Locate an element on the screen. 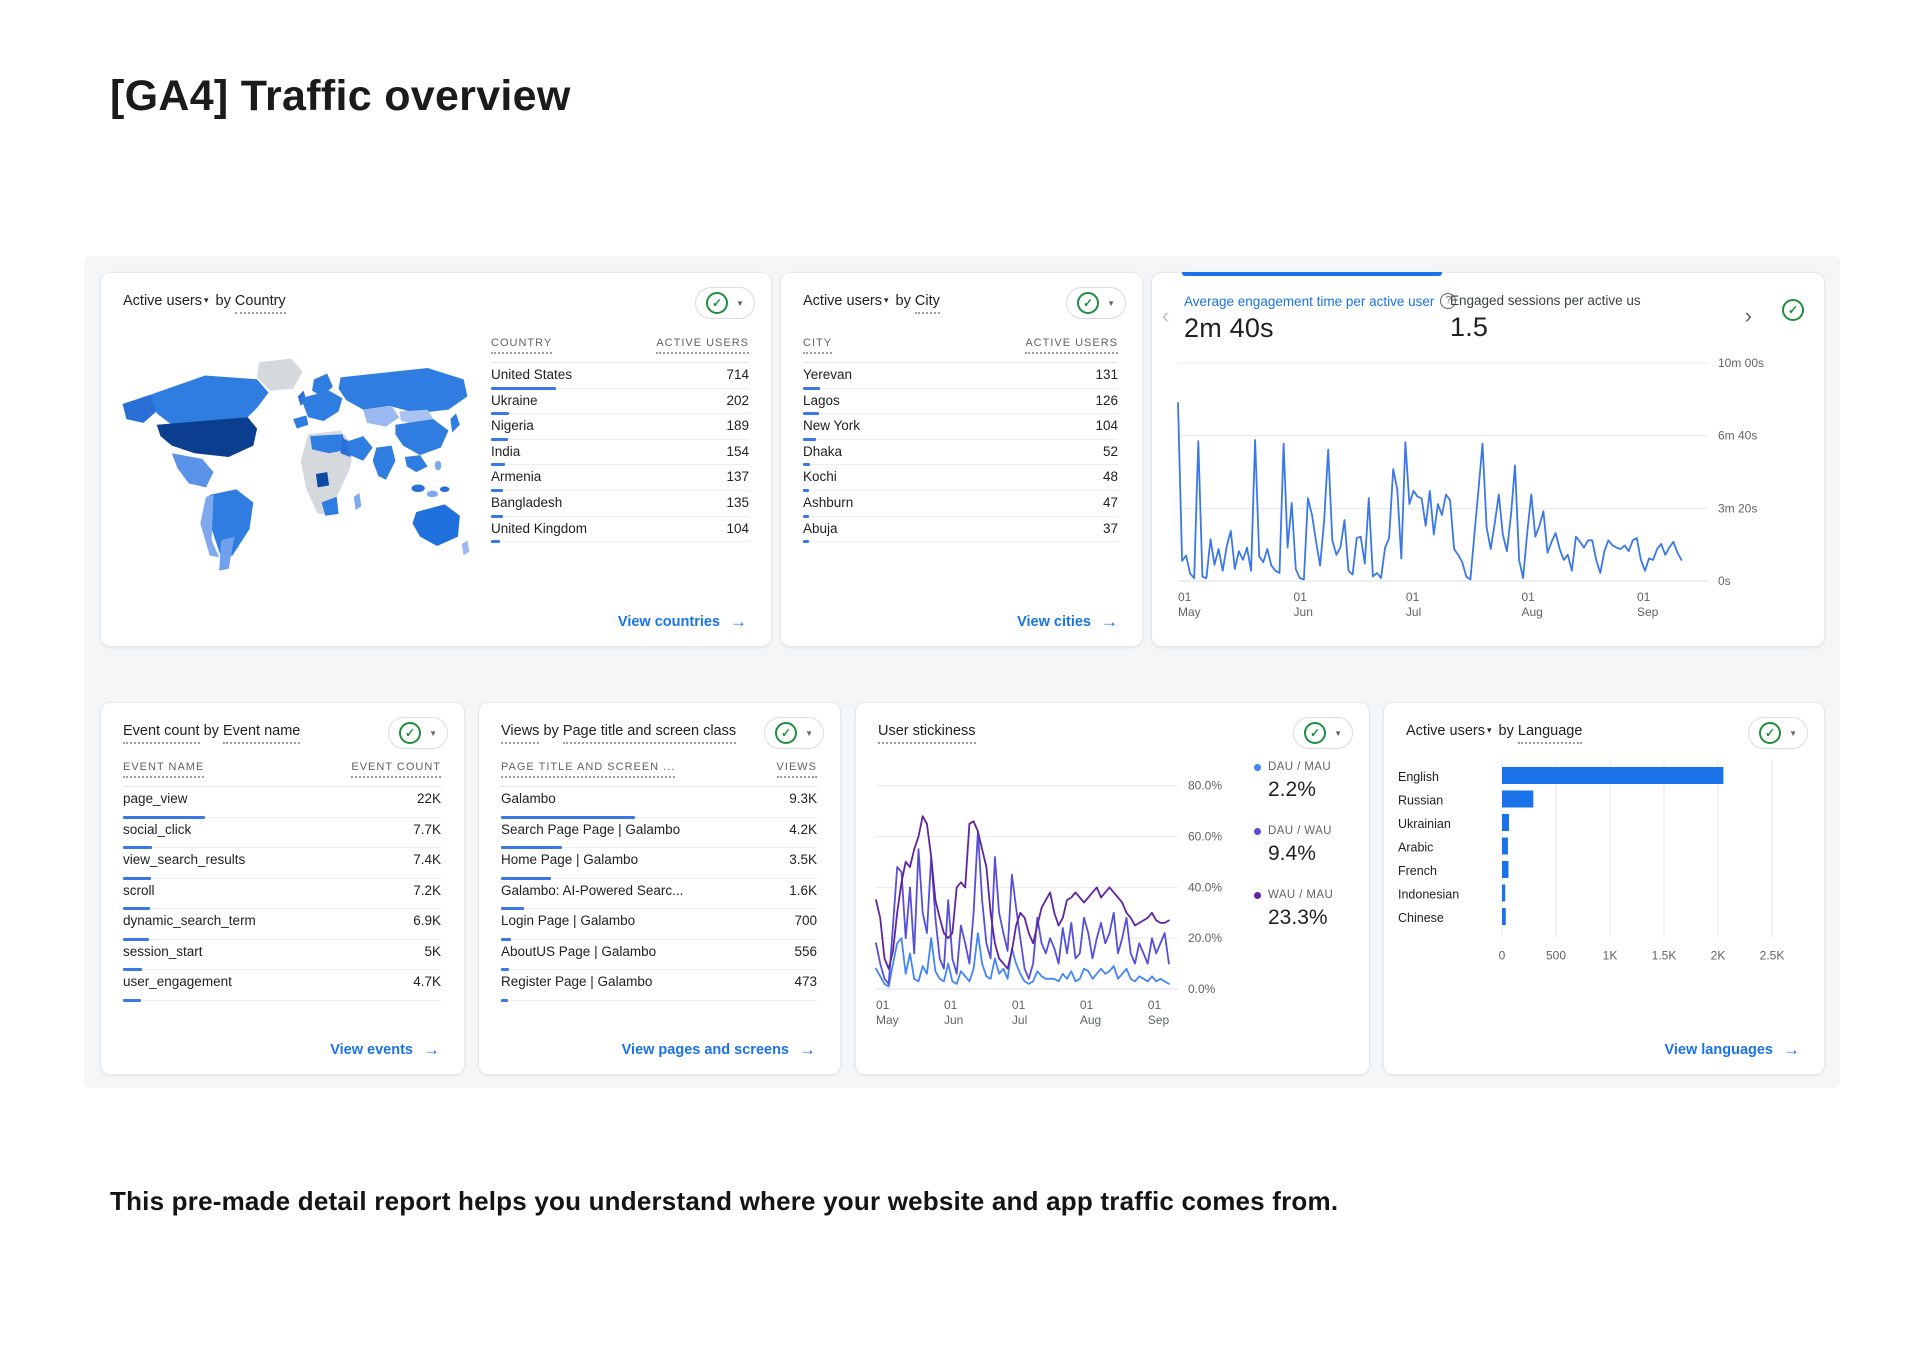 The image size is (1920, 1357). row-label: Login Page | Galambo is located at coordinates (568, 920).